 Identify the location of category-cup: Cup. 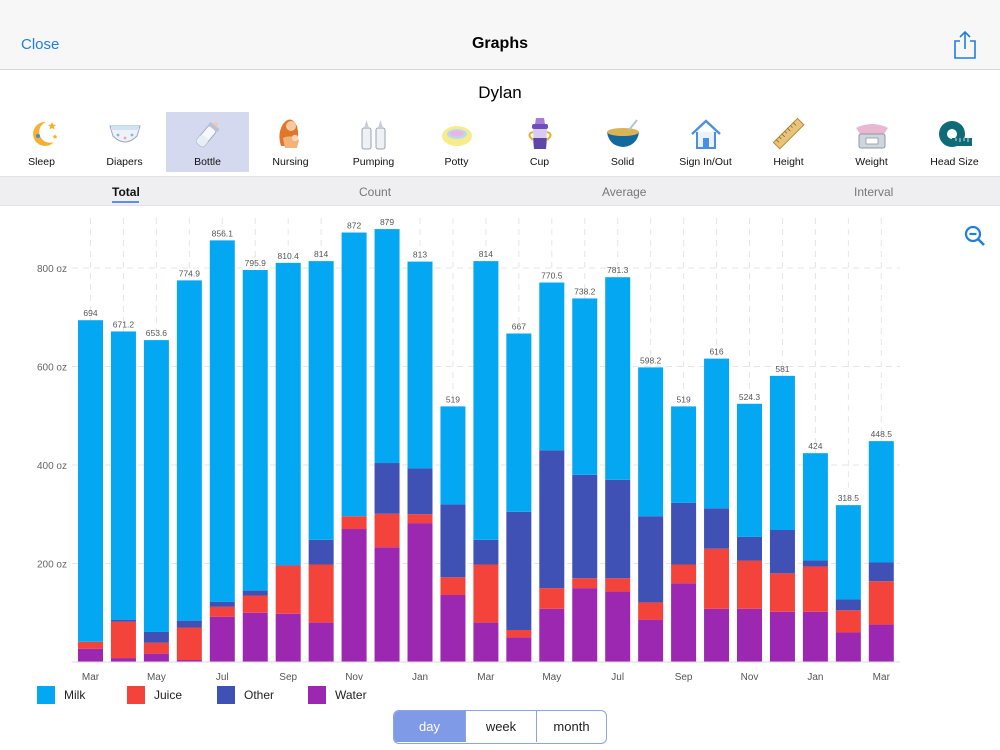
(539, 142).